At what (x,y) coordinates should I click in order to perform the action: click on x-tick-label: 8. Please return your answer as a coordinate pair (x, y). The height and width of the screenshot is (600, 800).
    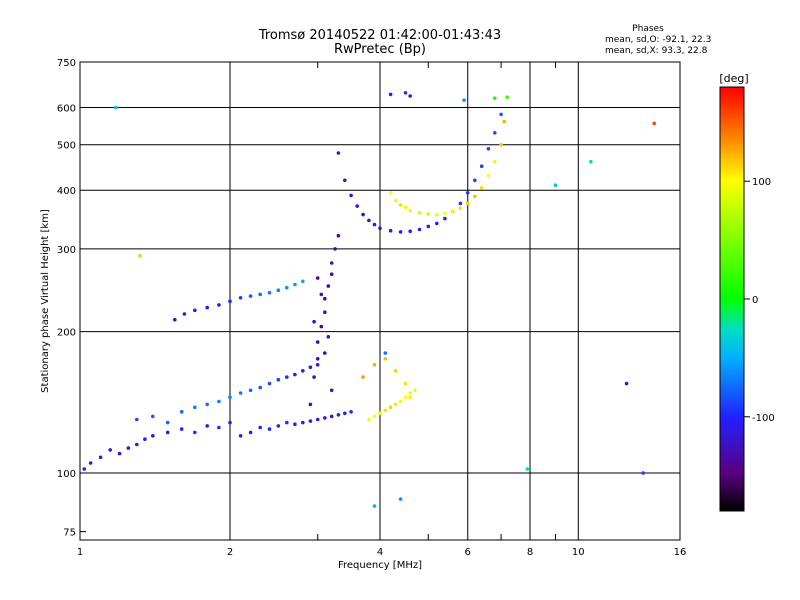
    Looking at the image, I should click on (530, 552).